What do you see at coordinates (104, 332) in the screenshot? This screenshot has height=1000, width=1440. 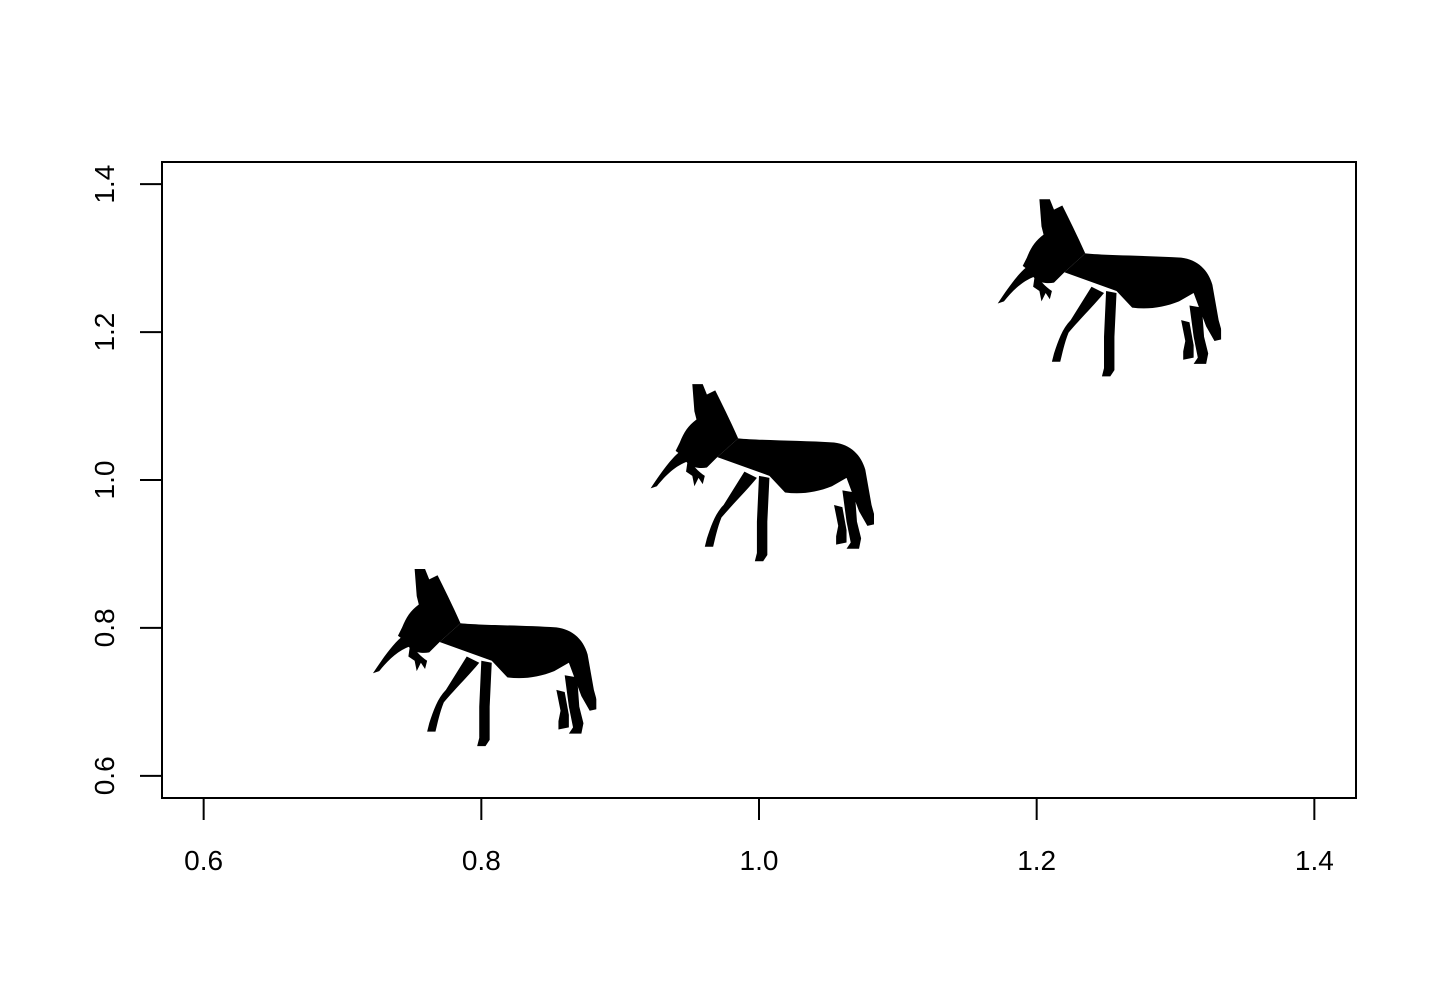 I see `y-tick-label: 1.2` at bounding box center [104, 332].